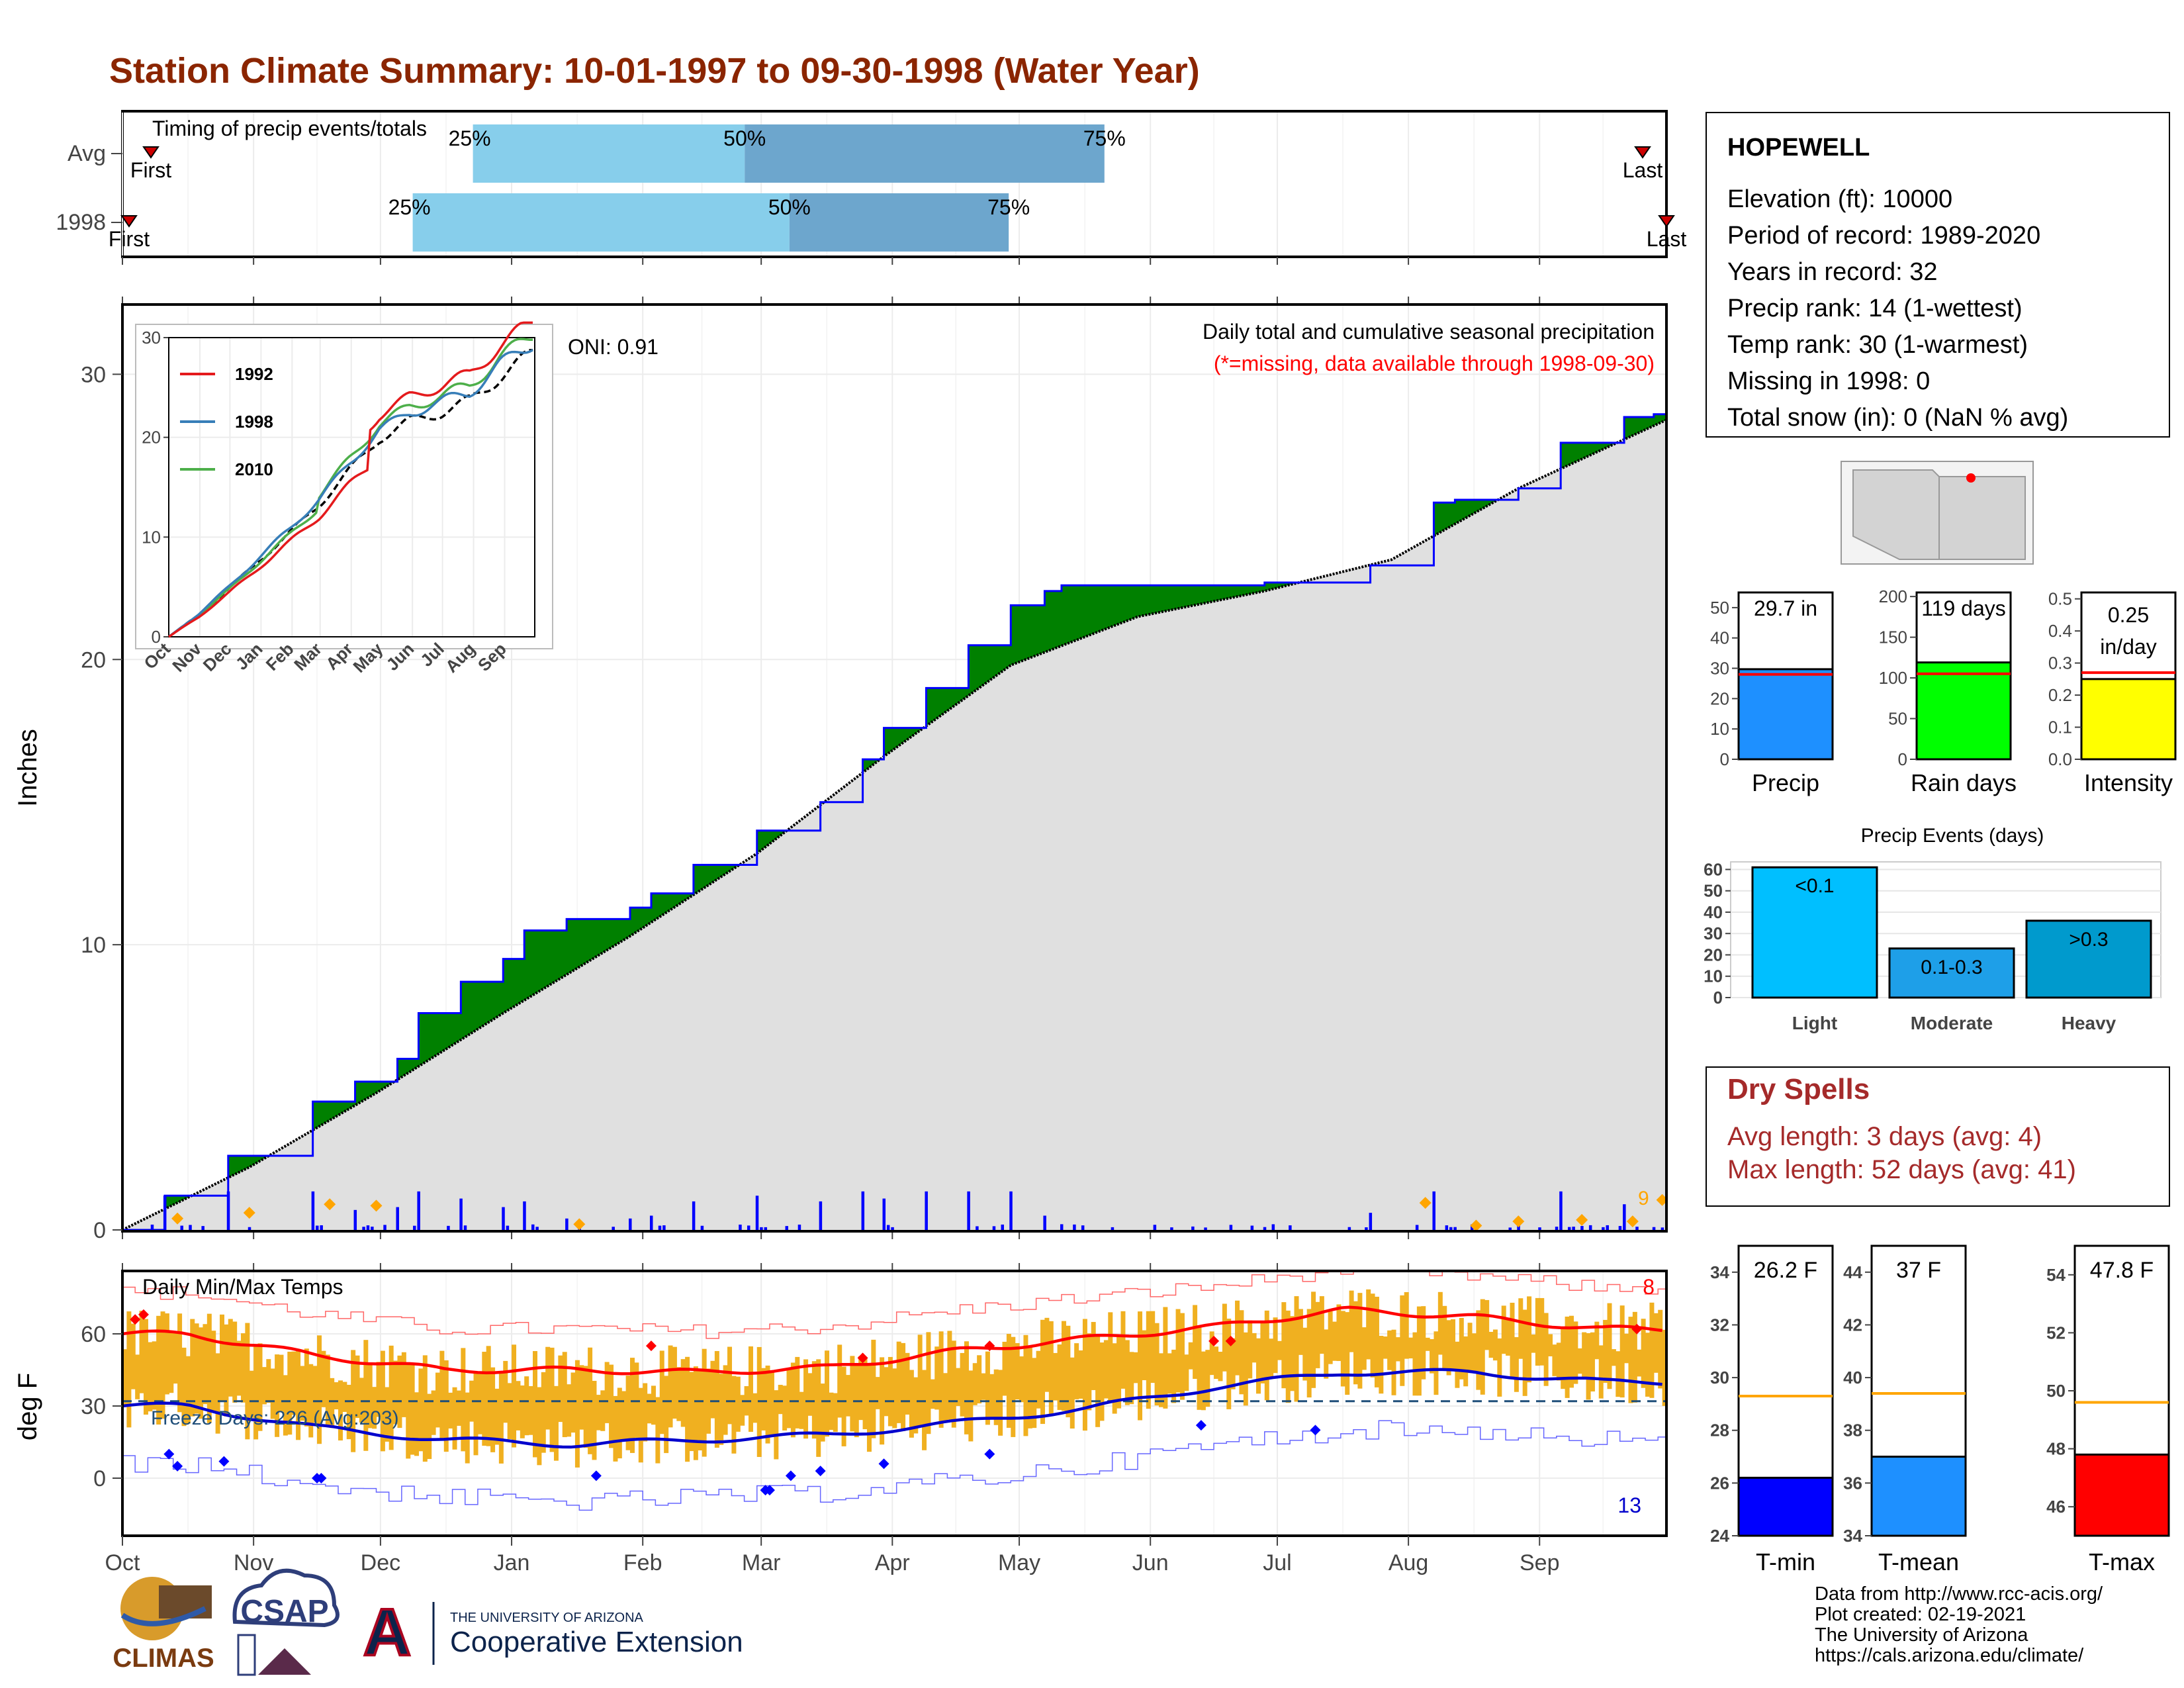 The height and width of the screenshot is (1688, 2184). What do you see at coordinates (1897, 719) in the screenshot?
I see `summary-y-tick: 50` at bounding box center [1897, 719].